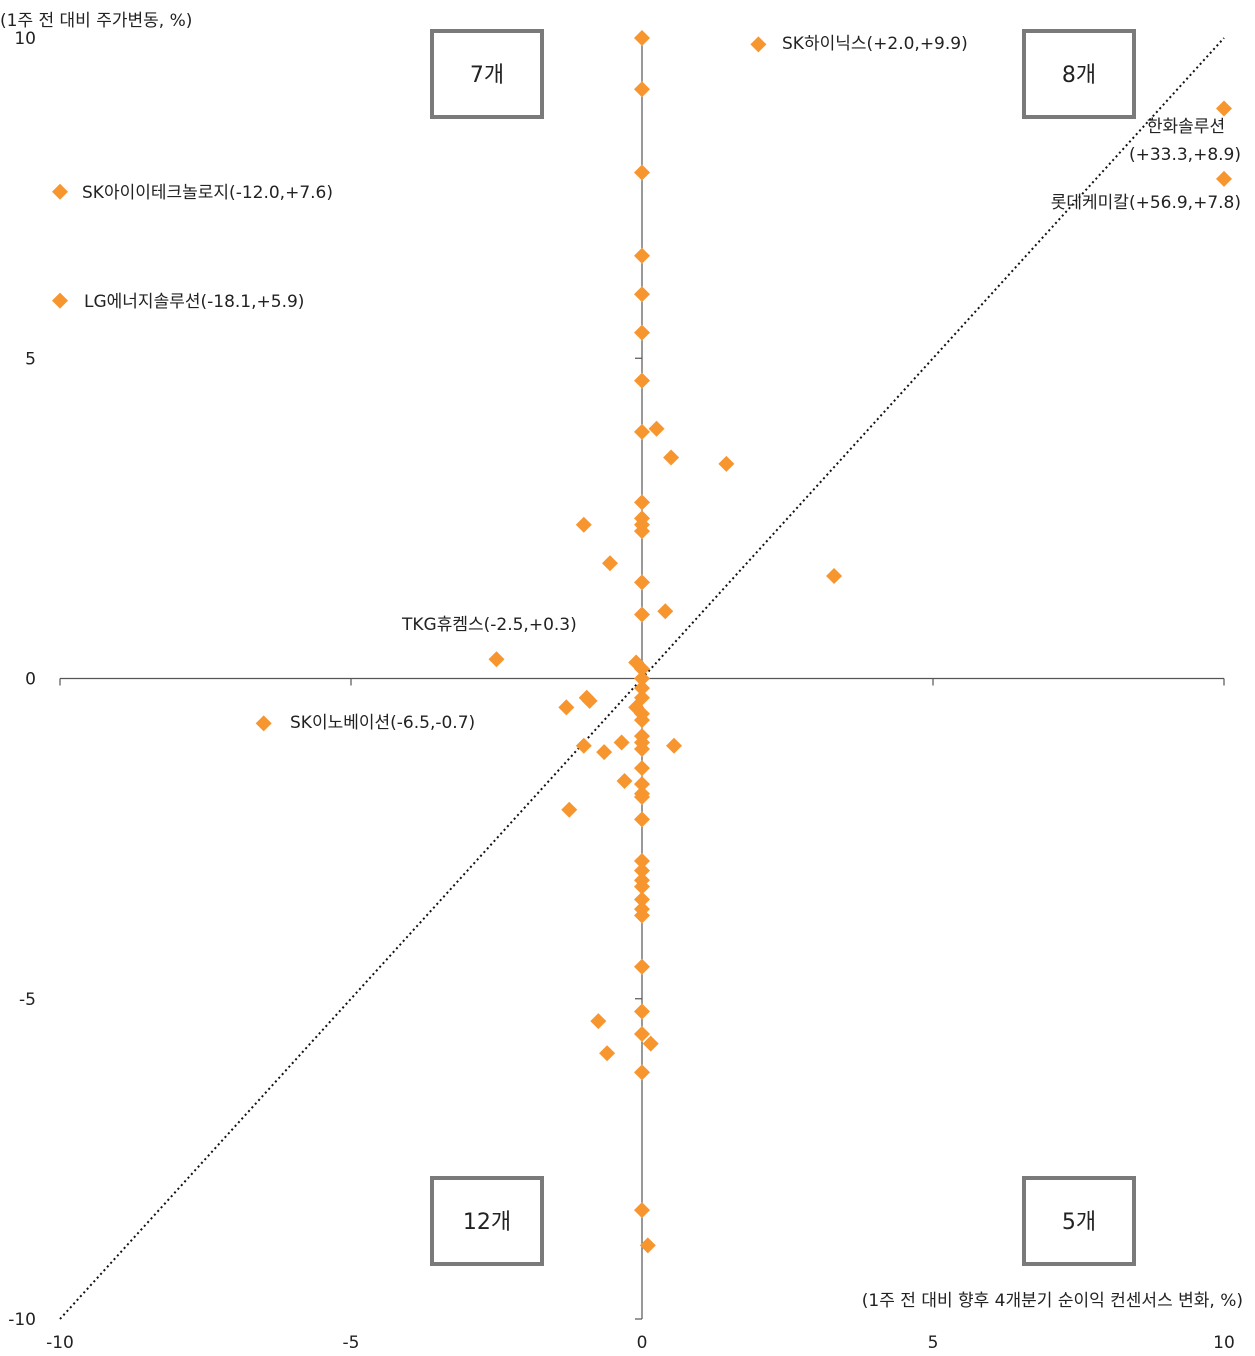  What do you see at coordinates (30, 359) in the screenshot?
I see `y-tick-label: 5` at bounding box center [30, 359].